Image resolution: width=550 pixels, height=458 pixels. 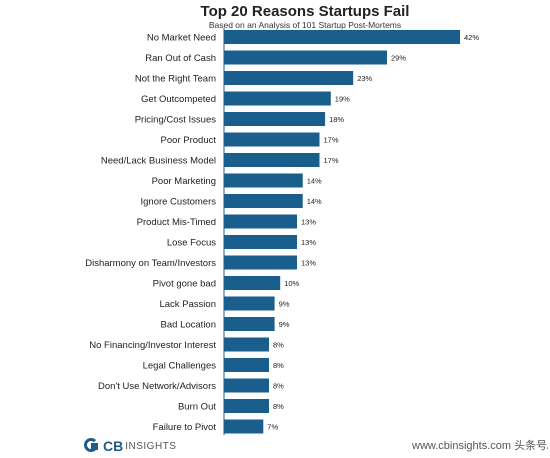 I want to click on value-label: 29%, so click(x=398, y=58).